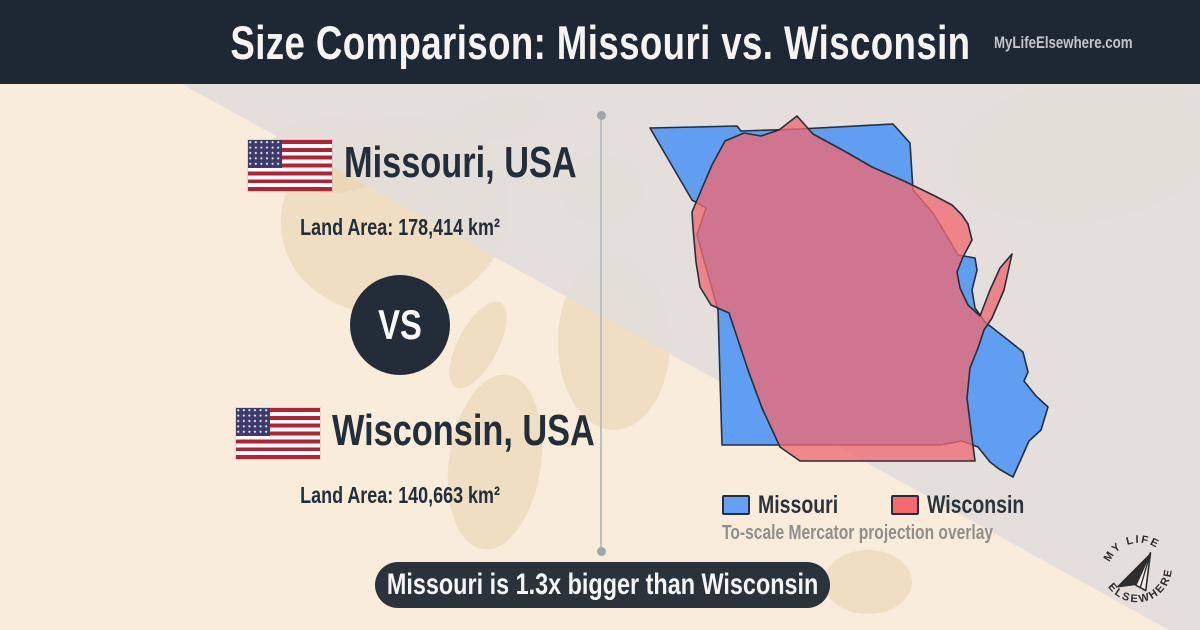 The image size is (1200, 630). I want to click on legend-label: Wisconsin, so click(975, 505).